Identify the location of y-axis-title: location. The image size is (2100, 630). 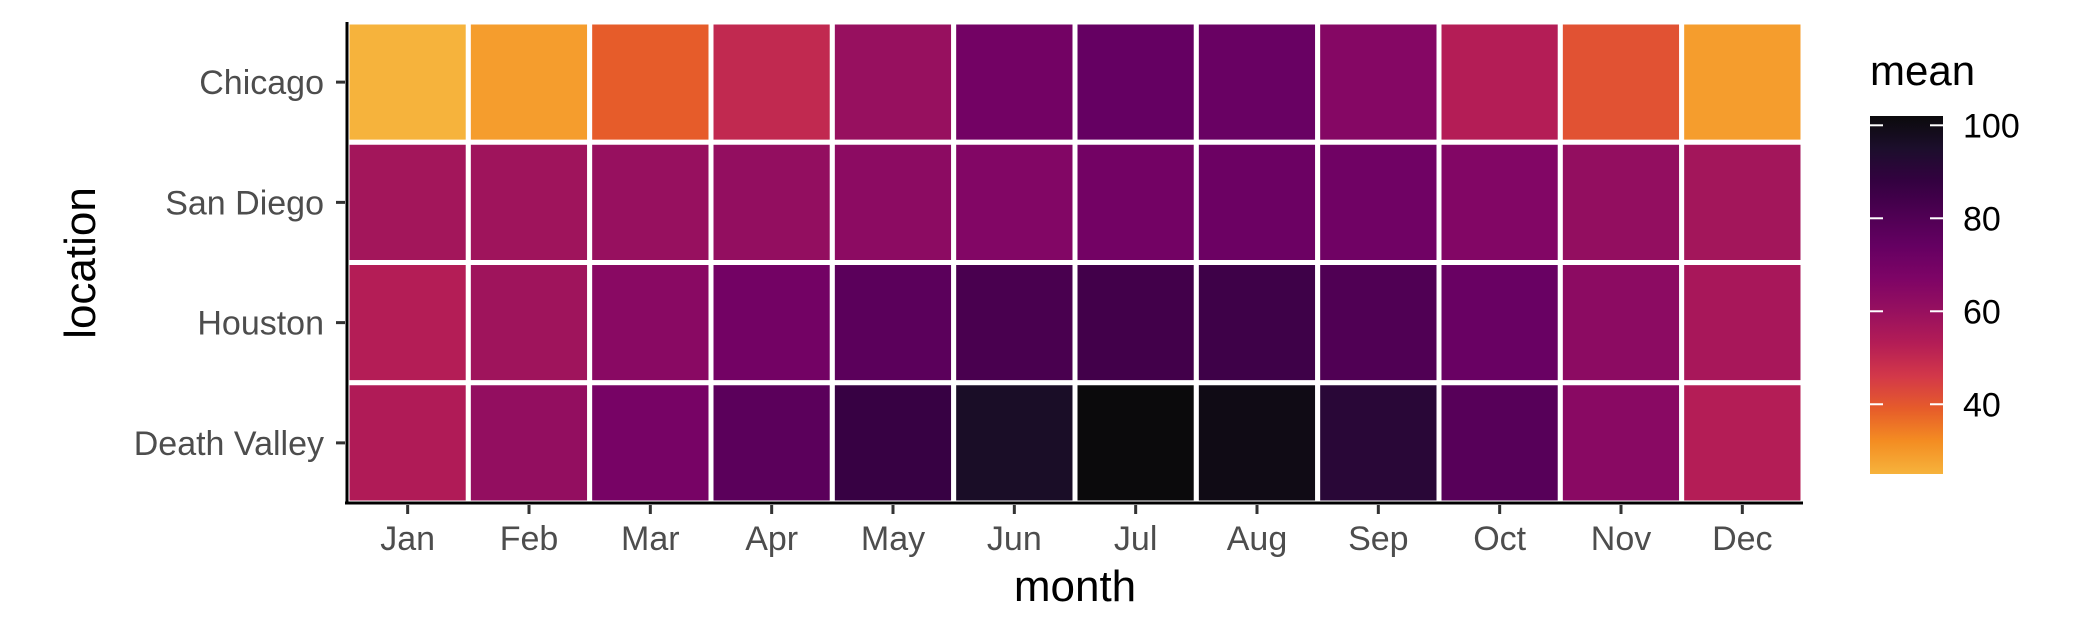
(80, 263).